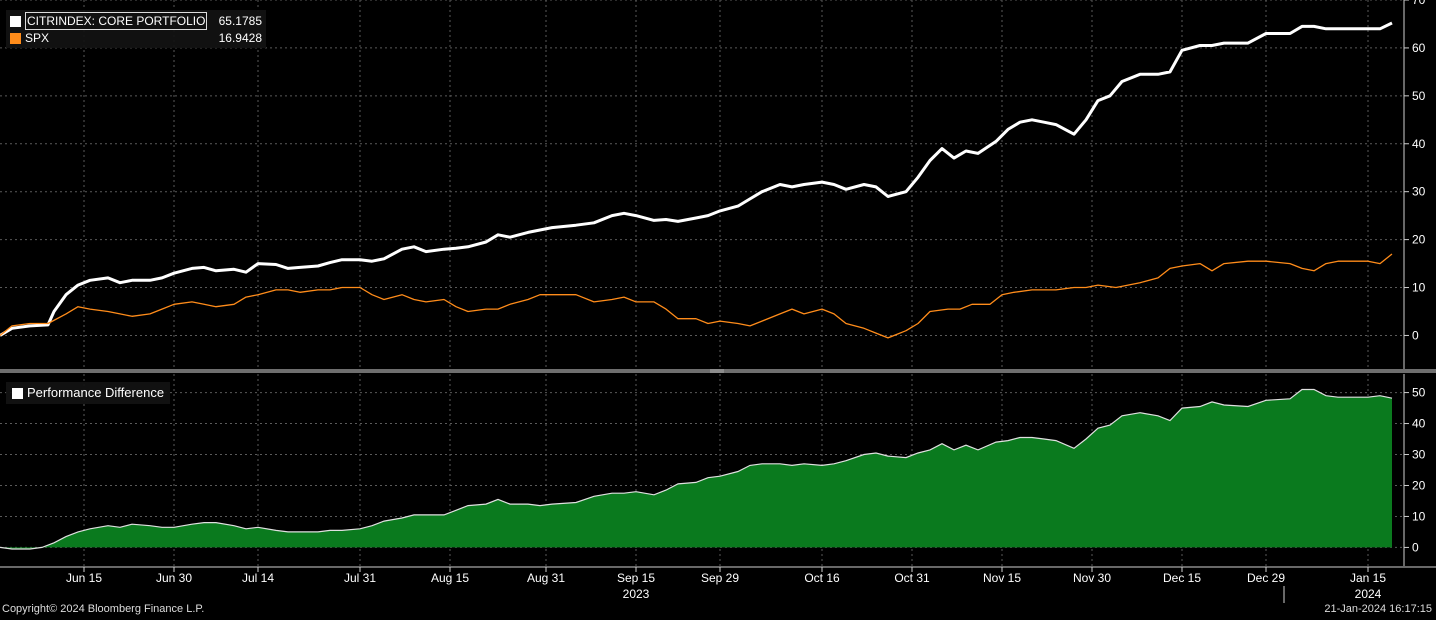 The image size is (1436, 620). What do you see at coordinates (240, 38) in the screenshot?
I see `spx-value: 16.9428` at bounding box center [240, 38].